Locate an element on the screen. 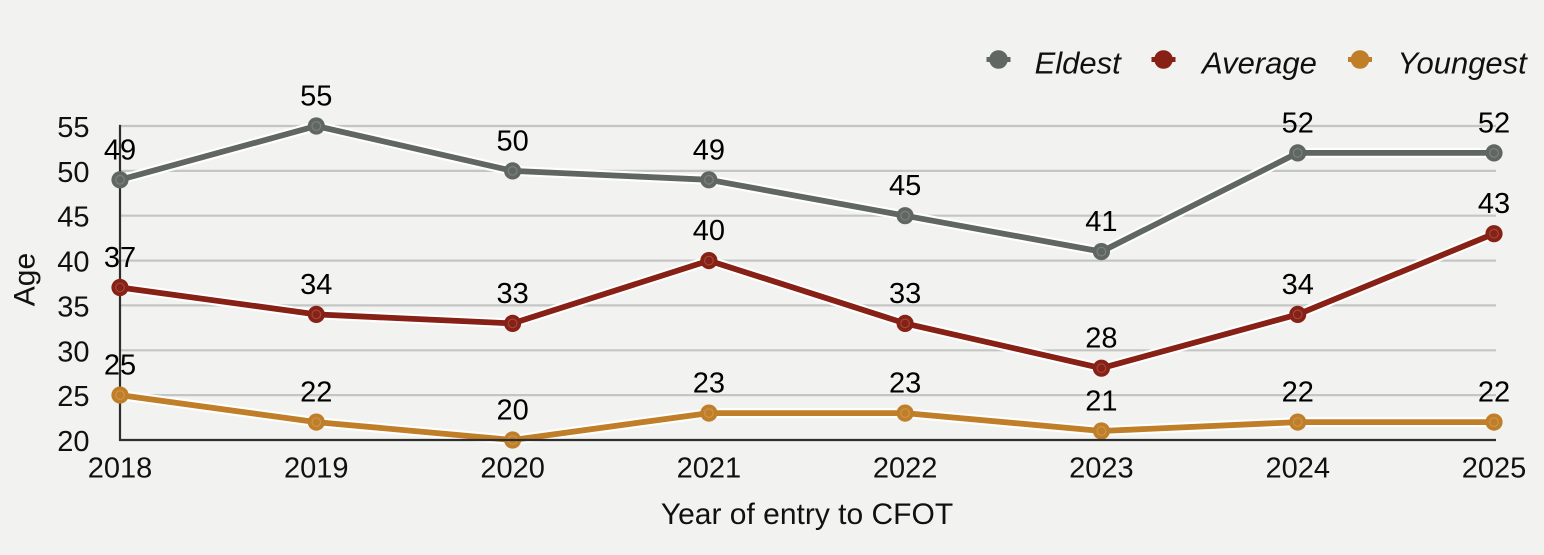 The width and height of the screenshot is (1544, 555). svg-text: 28 is located at coordinates (1101, 339).